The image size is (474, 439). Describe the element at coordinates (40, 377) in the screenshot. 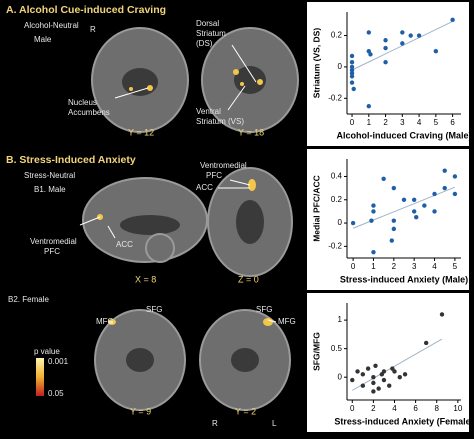

I see `colorbar` at that location.